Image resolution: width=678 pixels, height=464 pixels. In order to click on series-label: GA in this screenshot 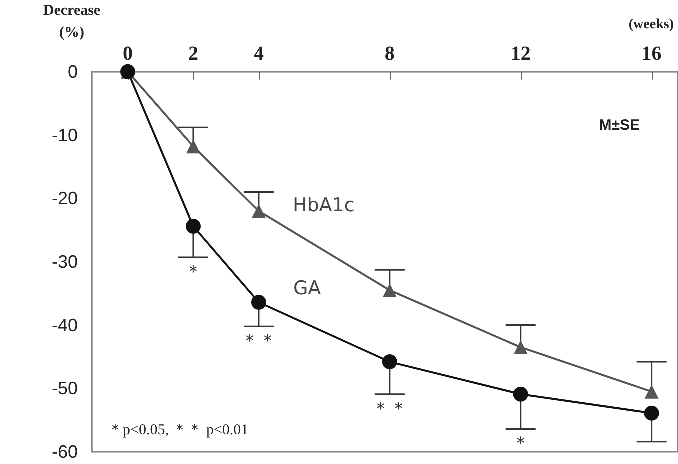, I will do `click(307, 288)`.